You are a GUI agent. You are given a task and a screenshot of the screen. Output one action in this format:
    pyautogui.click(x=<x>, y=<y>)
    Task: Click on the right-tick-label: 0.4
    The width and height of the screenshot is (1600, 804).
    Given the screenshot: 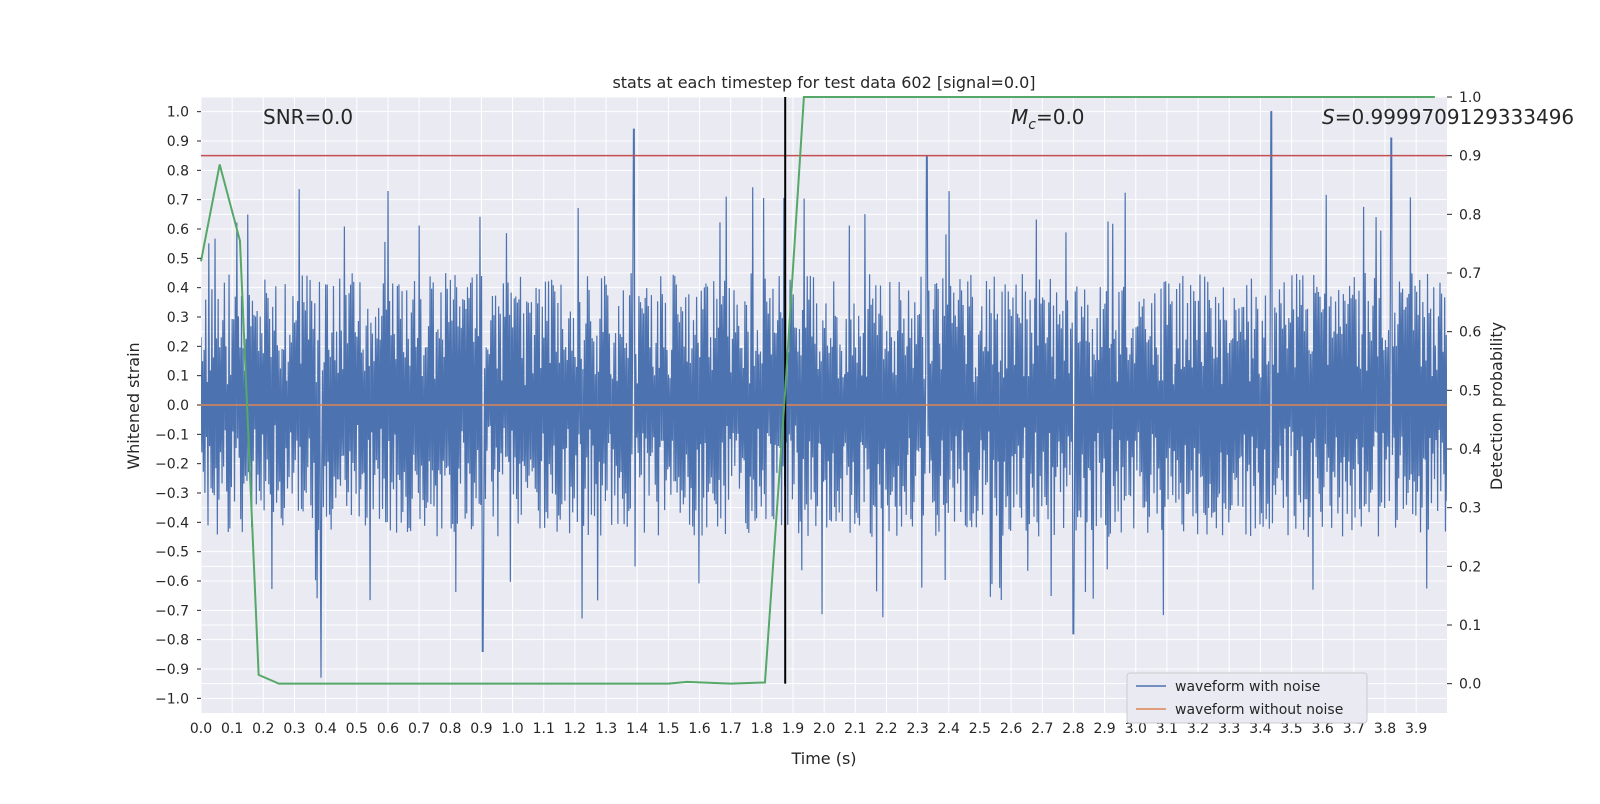 What is the action you would take?
    pyautogui.click(x=1470, y=450)
    